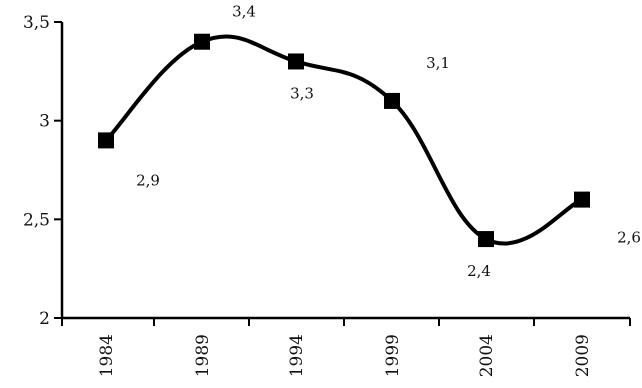  I want to click on y-tick-label: 3, so click(44, 122).